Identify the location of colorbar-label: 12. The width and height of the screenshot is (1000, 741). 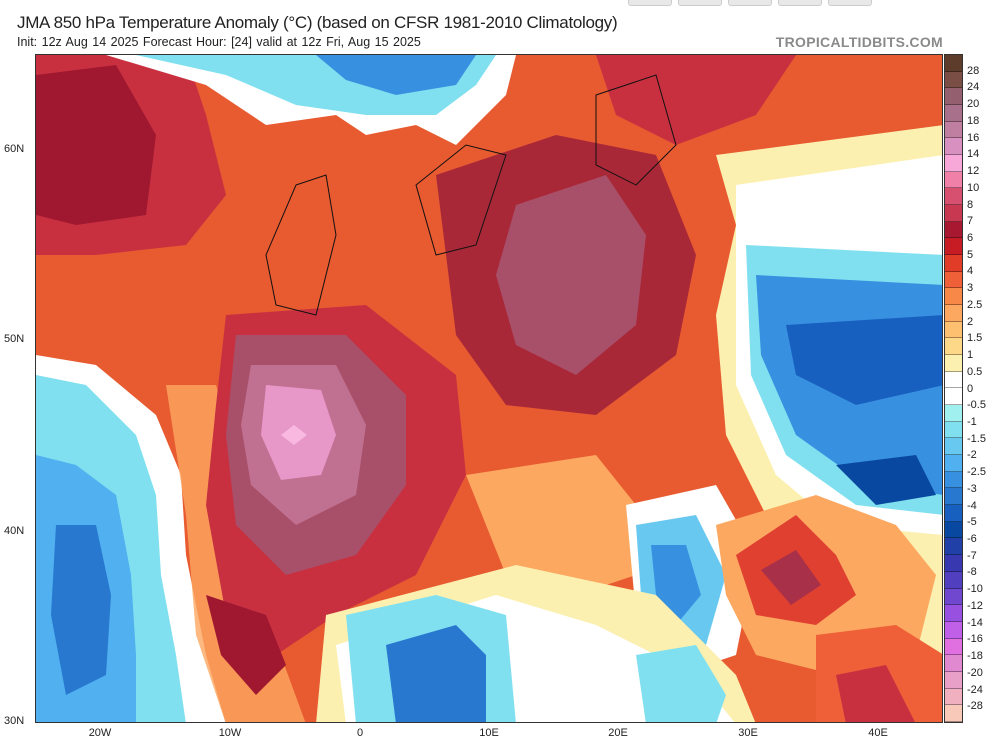
(973, 171).